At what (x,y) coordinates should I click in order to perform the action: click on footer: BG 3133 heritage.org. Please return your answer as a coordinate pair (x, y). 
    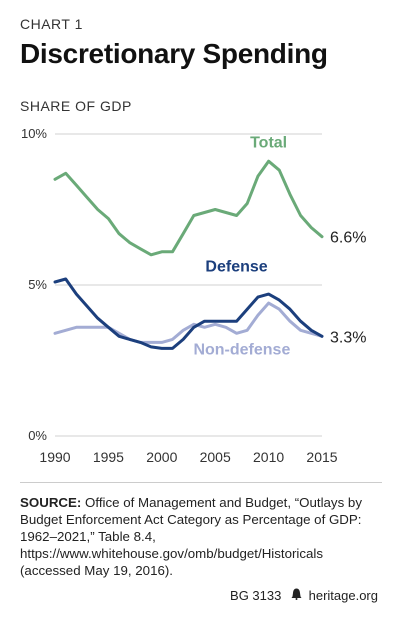
    Looking at the image, I should click on (304, 595).